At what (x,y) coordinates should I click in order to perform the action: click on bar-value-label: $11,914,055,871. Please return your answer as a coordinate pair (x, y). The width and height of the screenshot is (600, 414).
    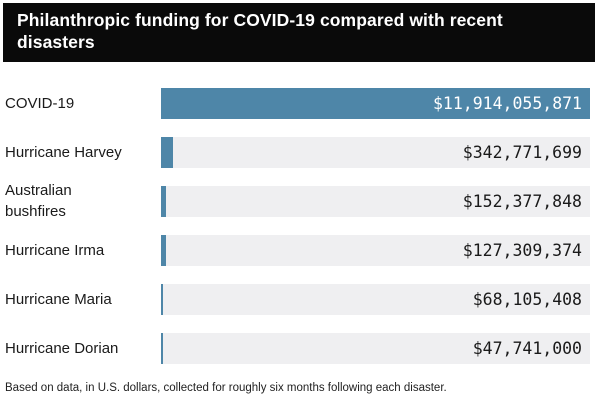
    Looking at the image, I should click on (507, 103).